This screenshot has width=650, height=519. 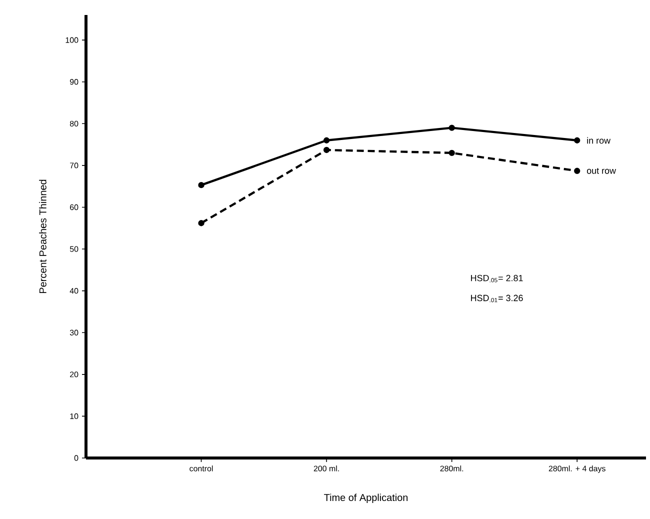 I want to click on y-axis-title: Percent Peaches Thinned, so click(x=42, y=237).